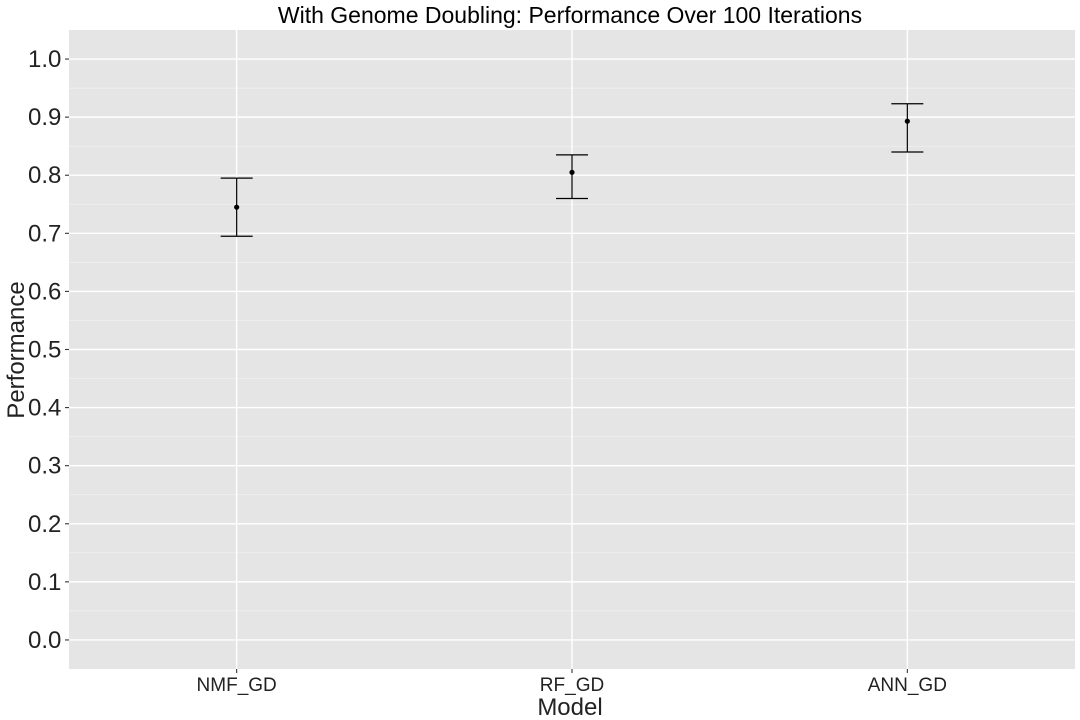 The width and height of the screenshot is (1080, 720). Describe the element at coordinates (237, 685) in the screenshot. I see `x-tick-label: NMF_GD` at that location.